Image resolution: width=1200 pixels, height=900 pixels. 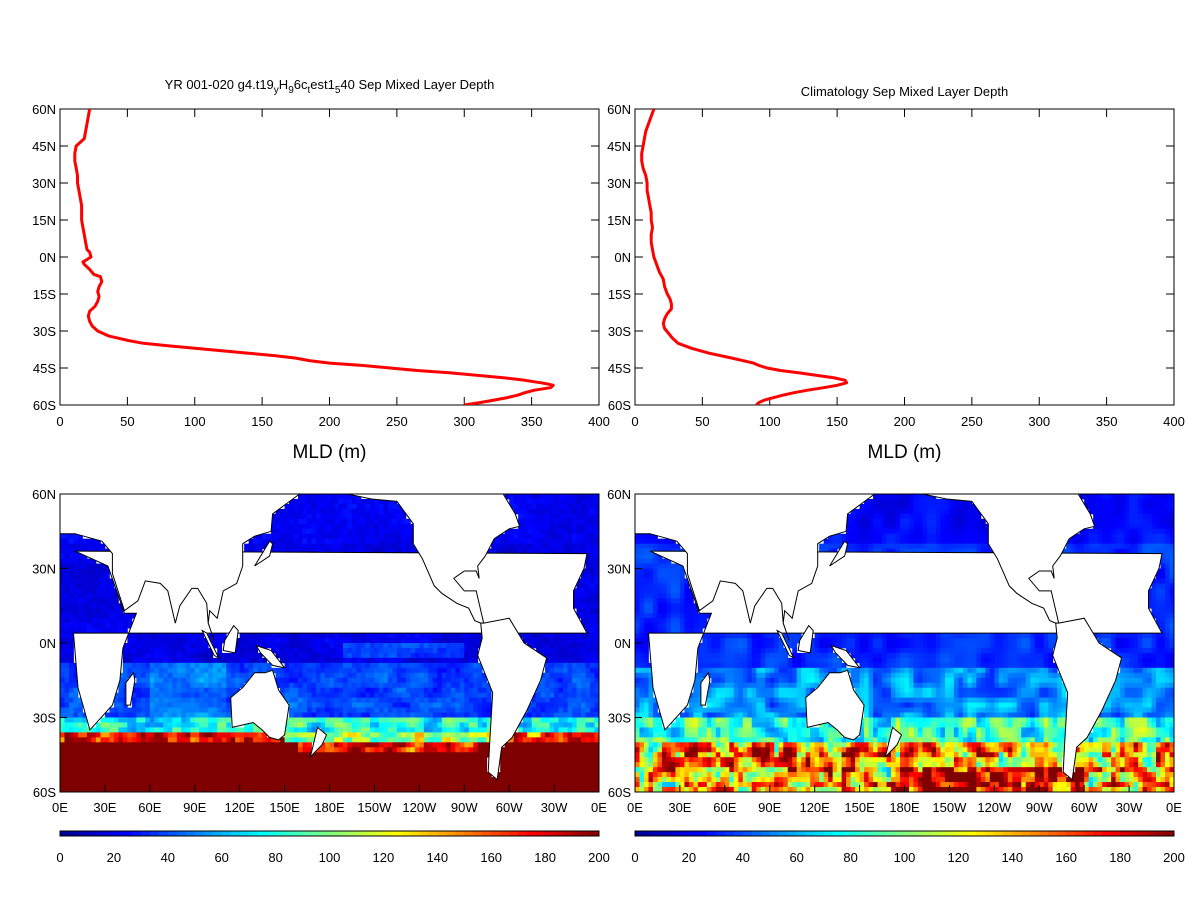 What do you see at coordinates (330, 643) in the screenshot?
I see `mld-field` at bounding box center [330, 643].